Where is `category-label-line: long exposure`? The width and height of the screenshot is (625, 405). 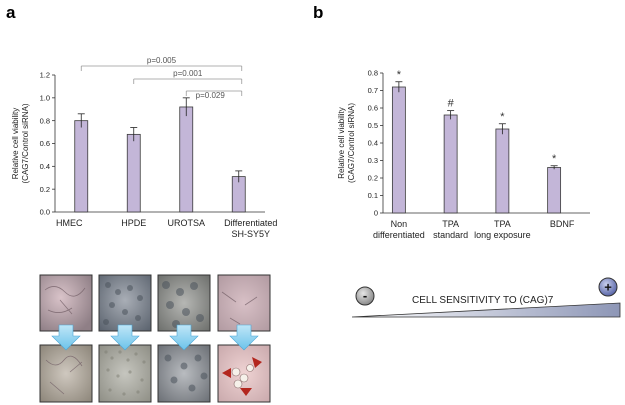 category-label-line: long exposure is located at coordinates (502, 235).